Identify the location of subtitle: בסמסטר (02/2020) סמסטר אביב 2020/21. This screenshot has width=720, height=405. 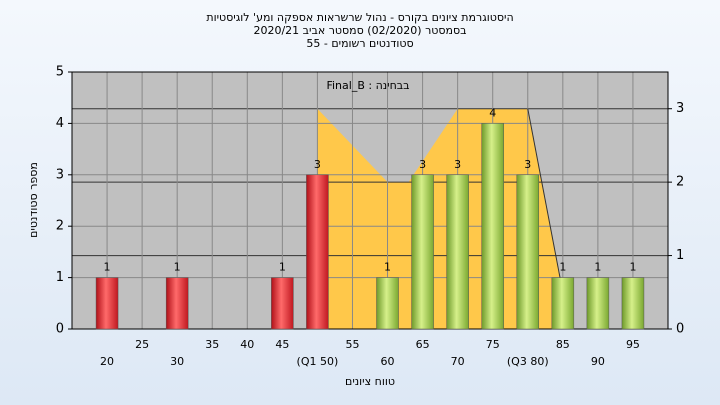
(359, 30).